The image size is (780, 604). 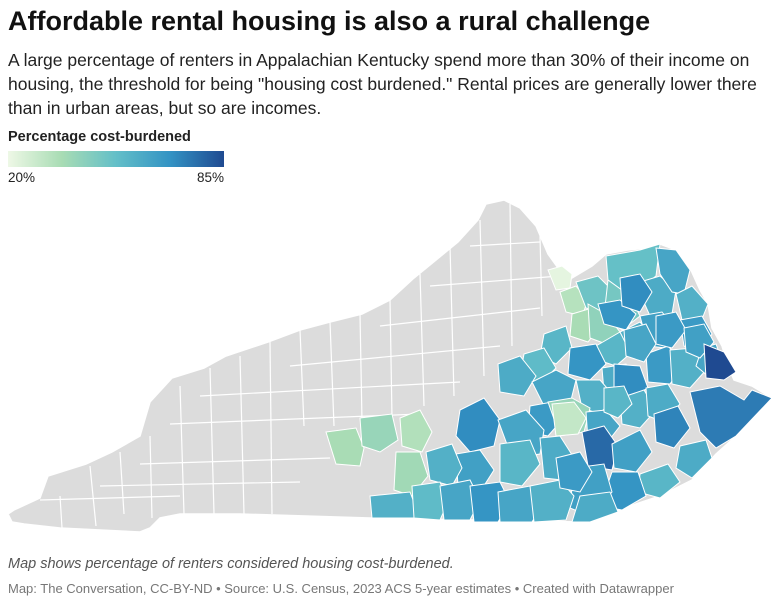 I want to click on legend-color-bar, so click(x=116, y=159).